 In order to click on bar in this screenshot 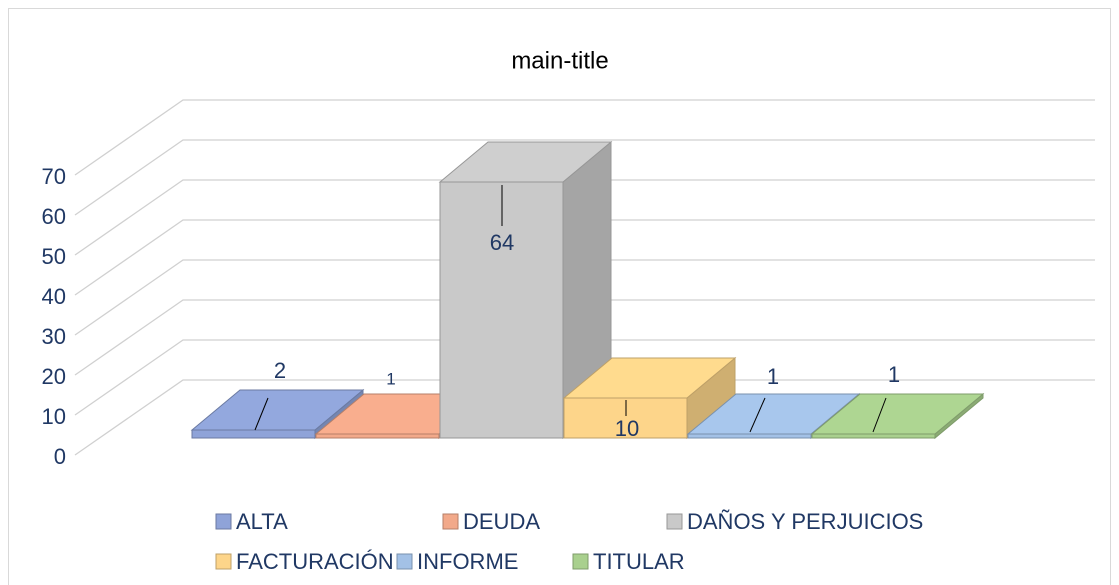, I will do `click(897, 416)`.